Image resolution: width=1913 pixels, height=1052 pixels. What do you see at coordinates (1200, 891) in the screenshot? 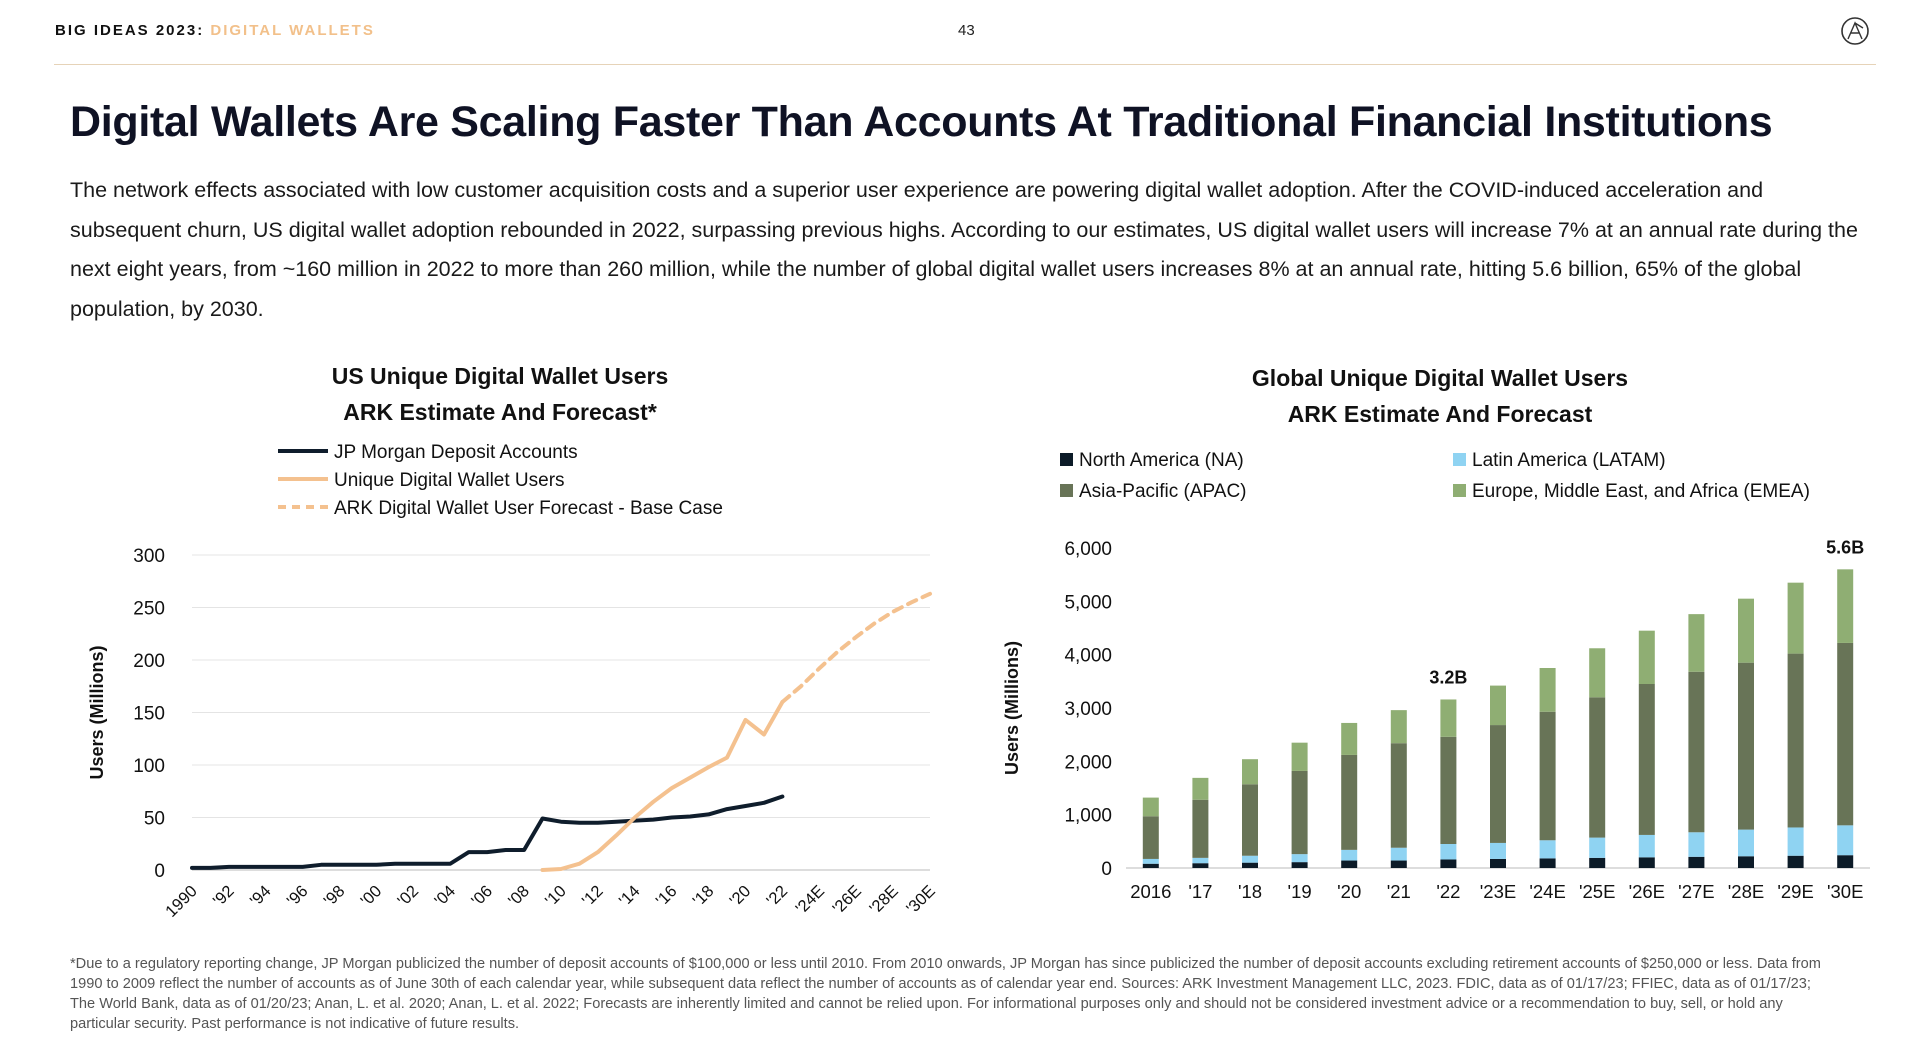
I see `x-tick-label: '17` at bounding box center [1200, 891].